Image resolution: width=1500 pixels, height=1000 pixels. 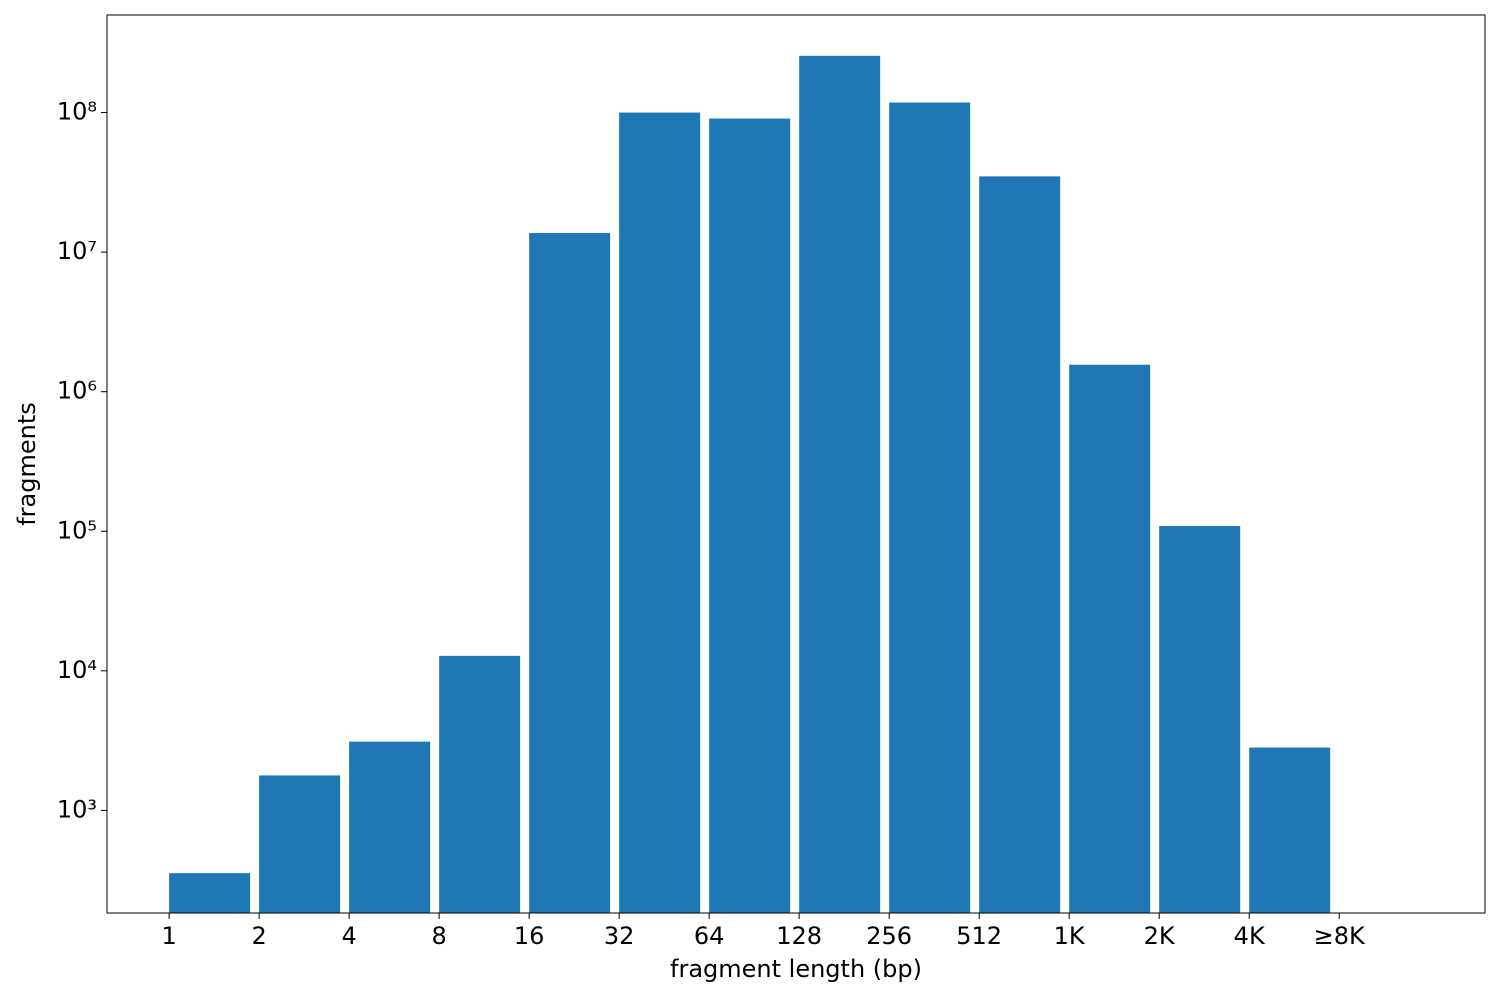 I want to click on y-tick-label: 10³, so click(x=77, y=809).